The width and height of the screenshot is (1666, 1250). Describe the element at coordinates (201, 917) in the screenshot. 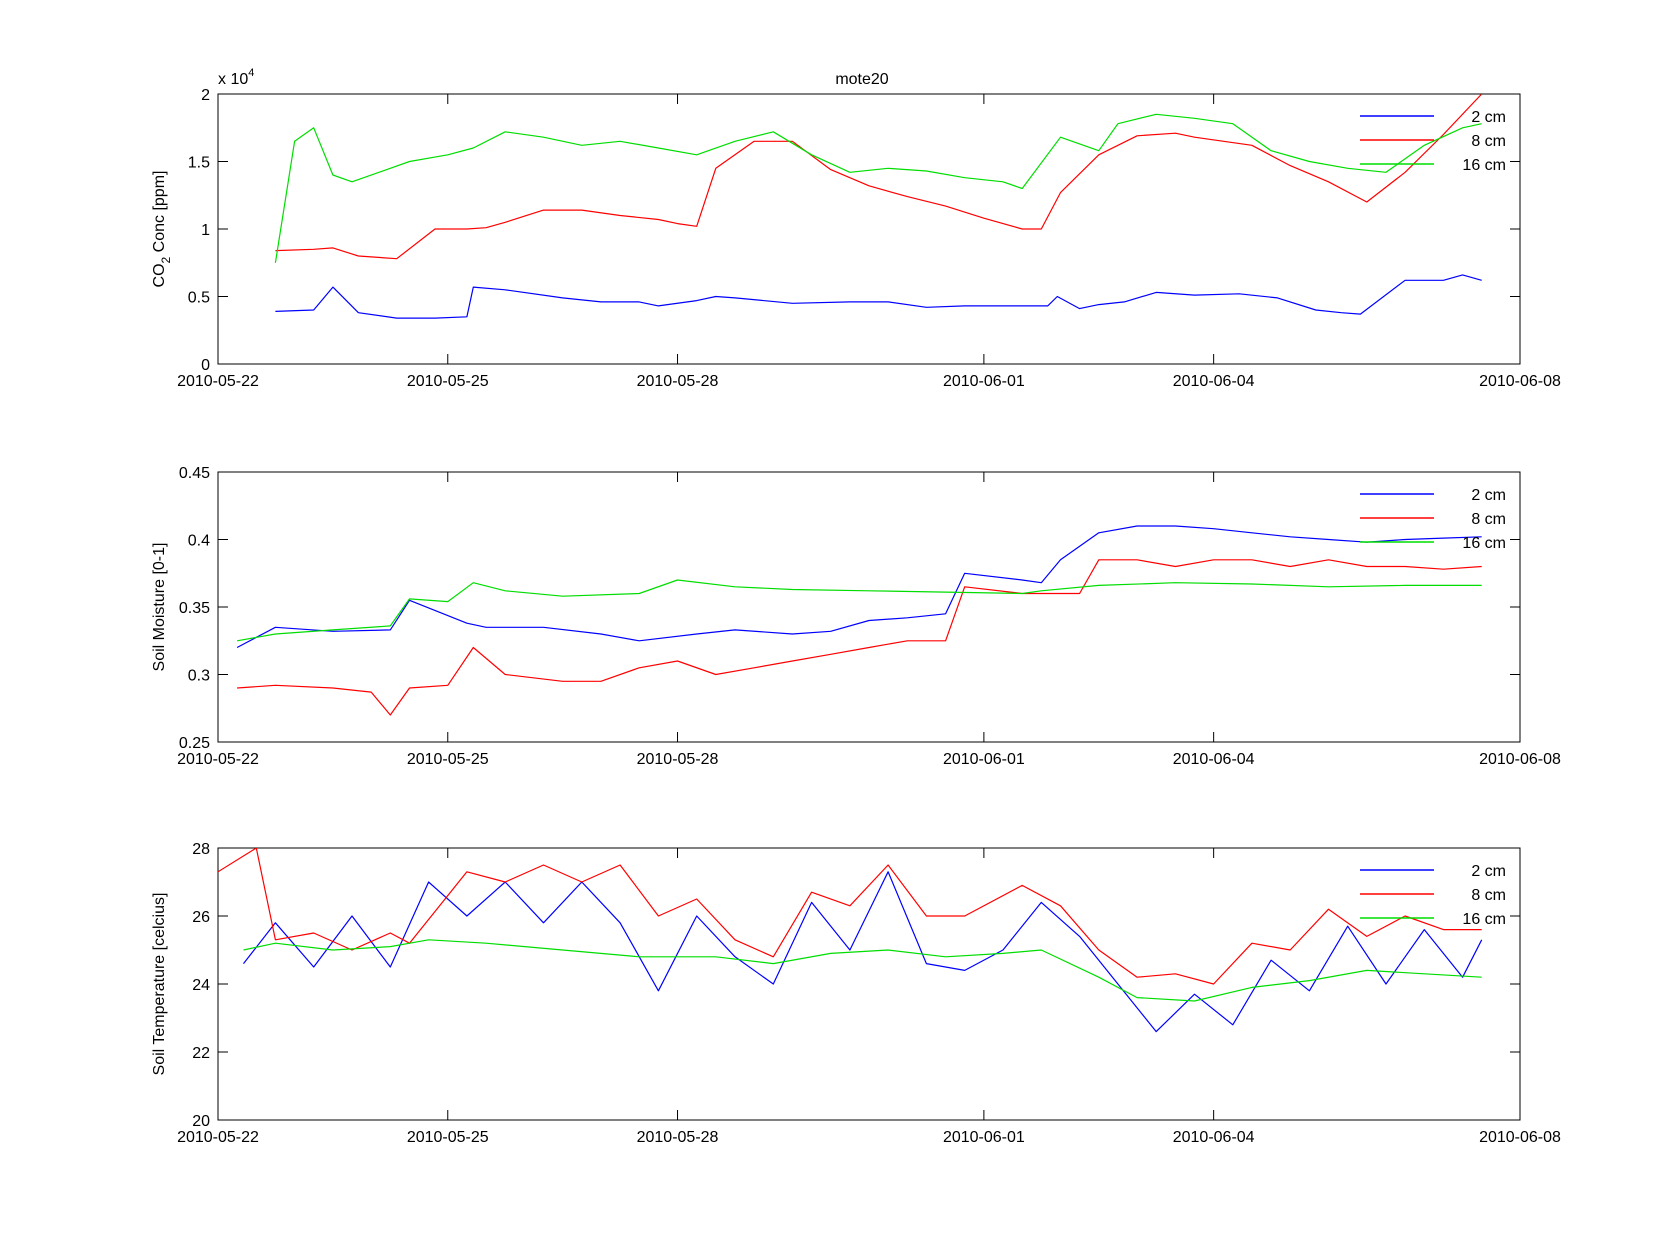

I see `y-tick-label: 26` at that location.